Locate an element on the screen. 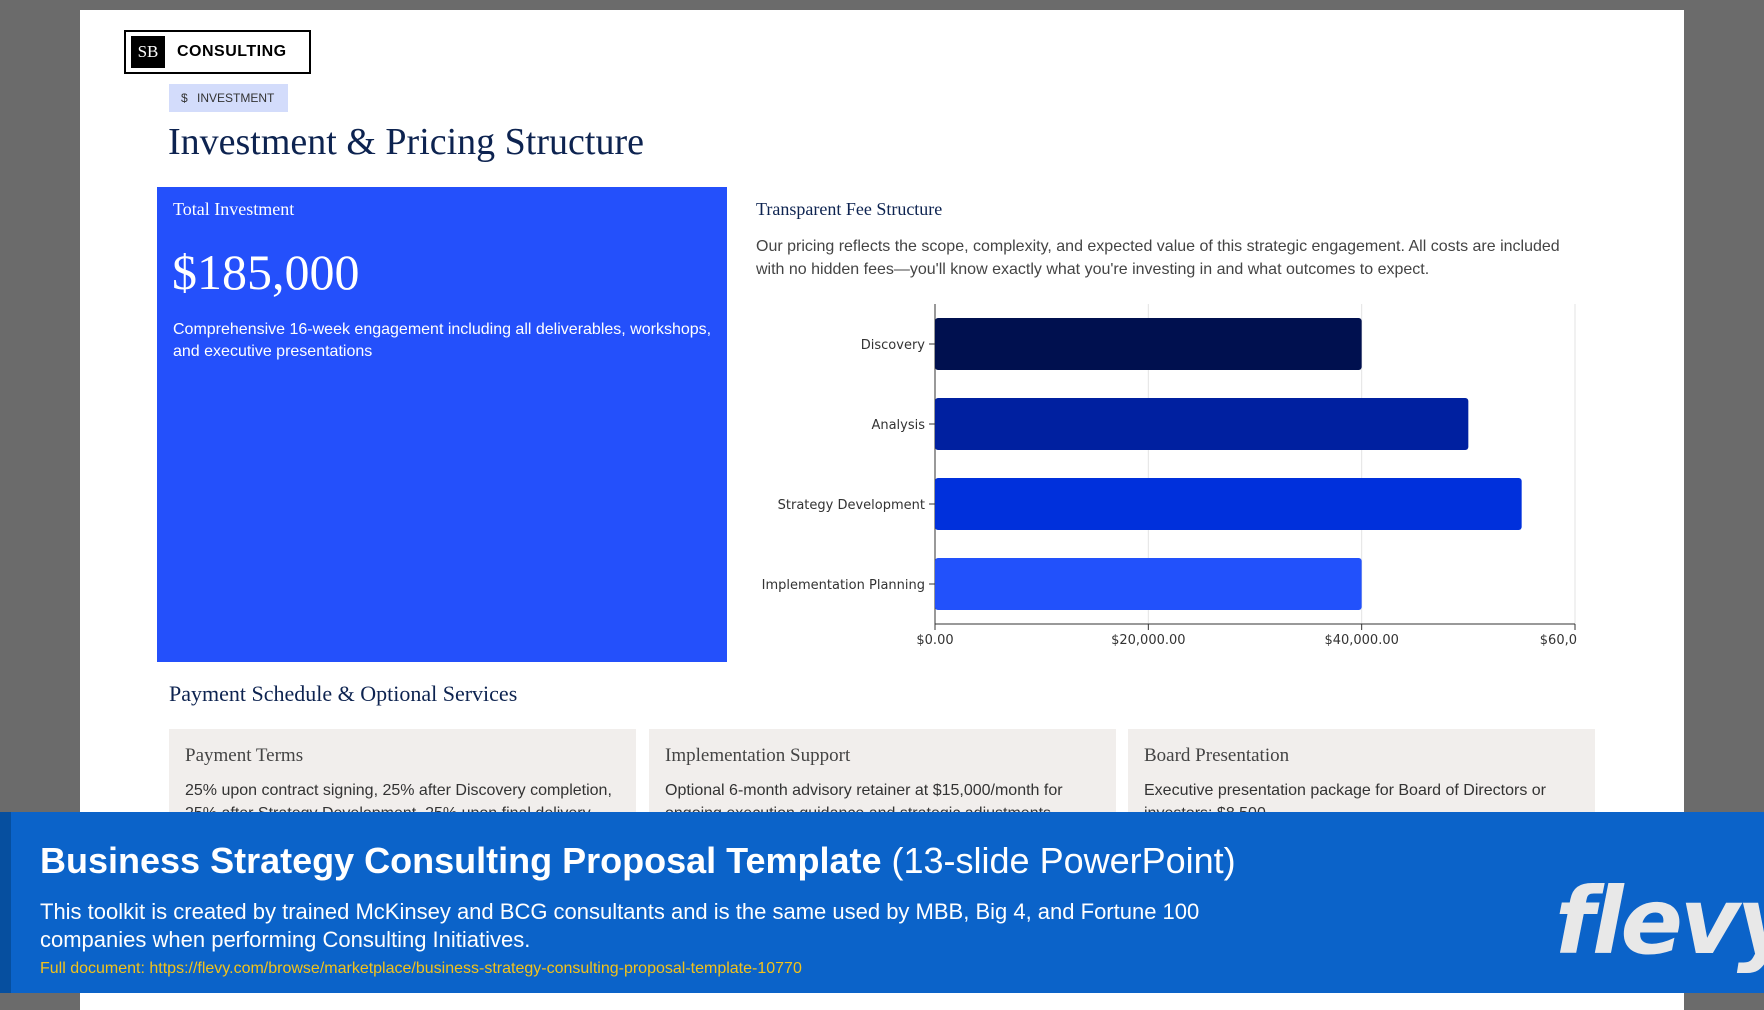 The width and height of the screenshot is (1764, 1010). x-tick-label: $60,0 is located at coordinates (1558, 640).